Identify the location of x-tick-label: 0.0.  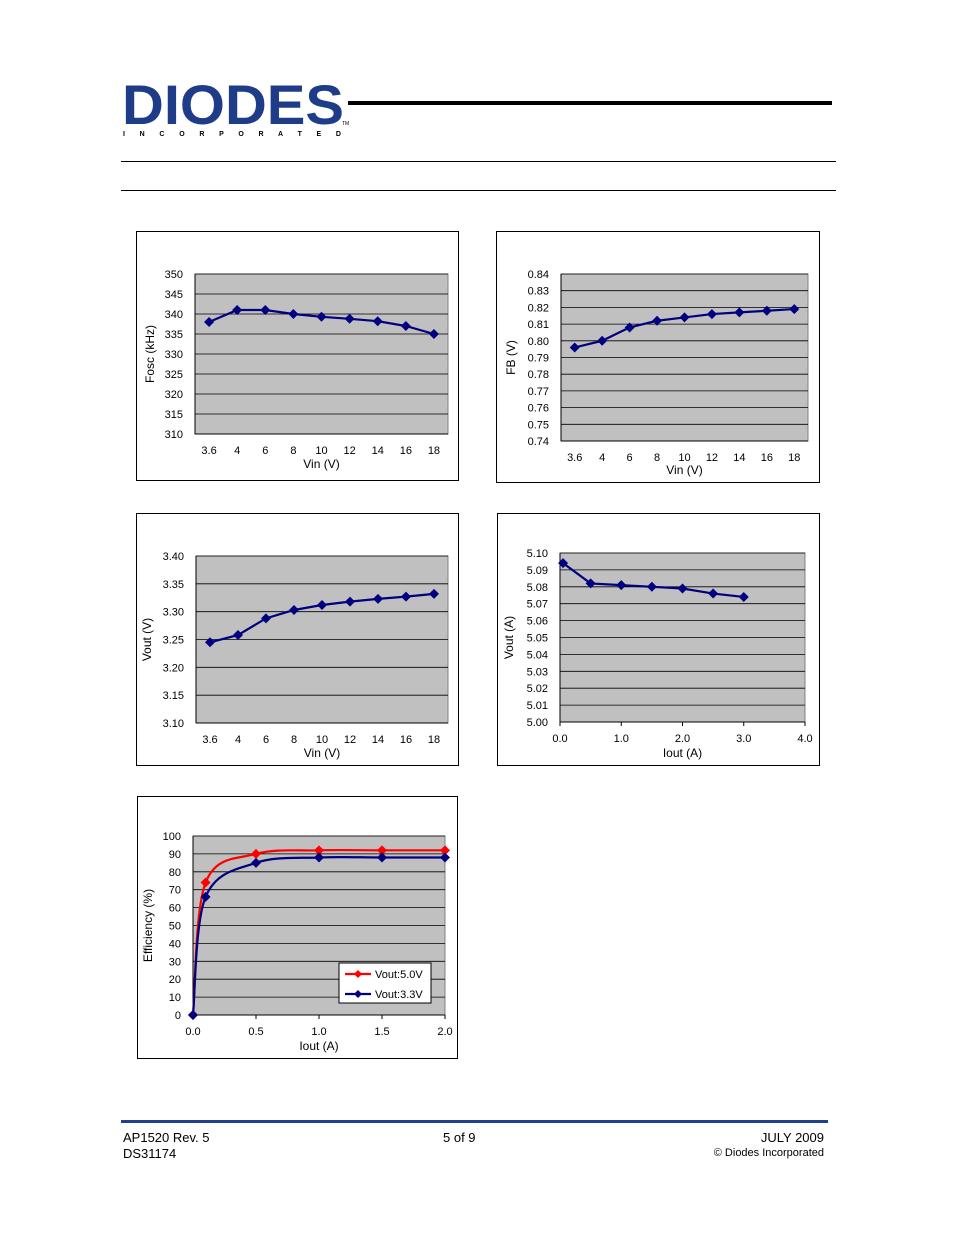
(559, 739).